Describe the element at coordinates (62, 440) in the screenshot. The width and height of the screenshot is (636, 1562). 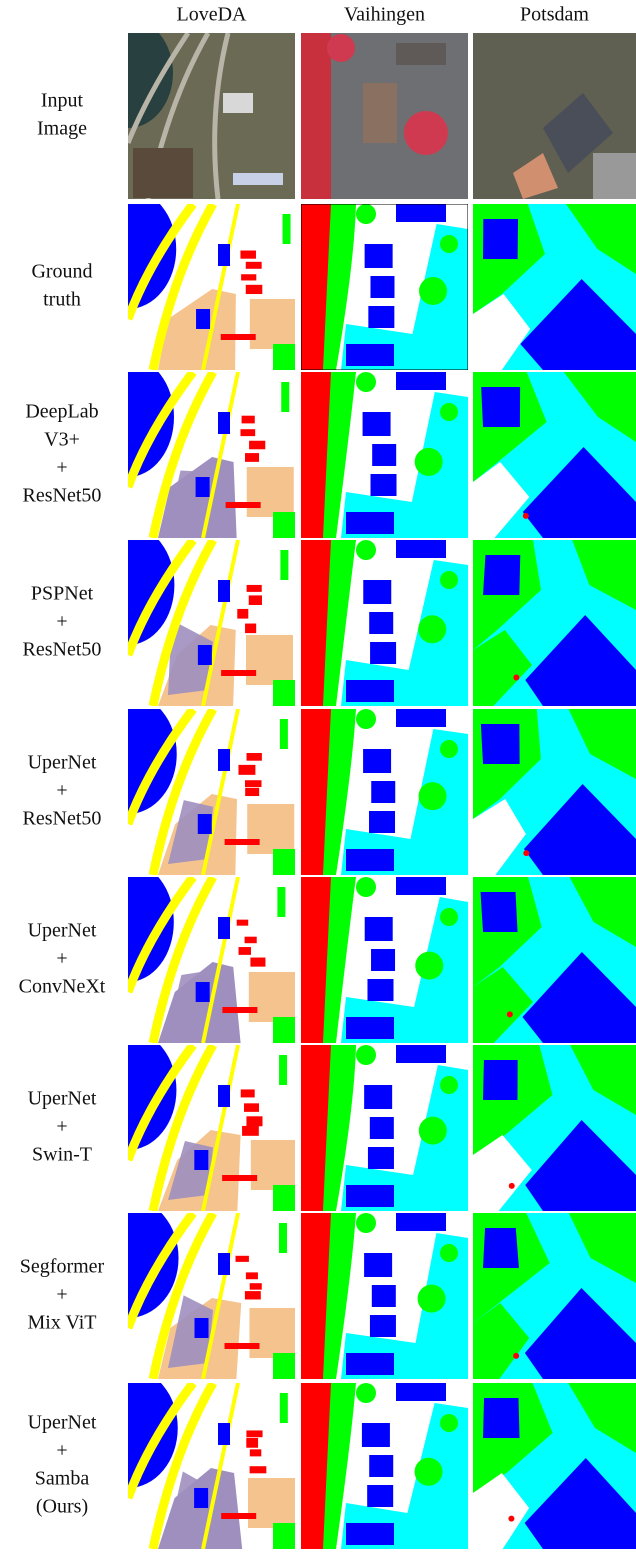
I see `row-label: V3+` at that location.